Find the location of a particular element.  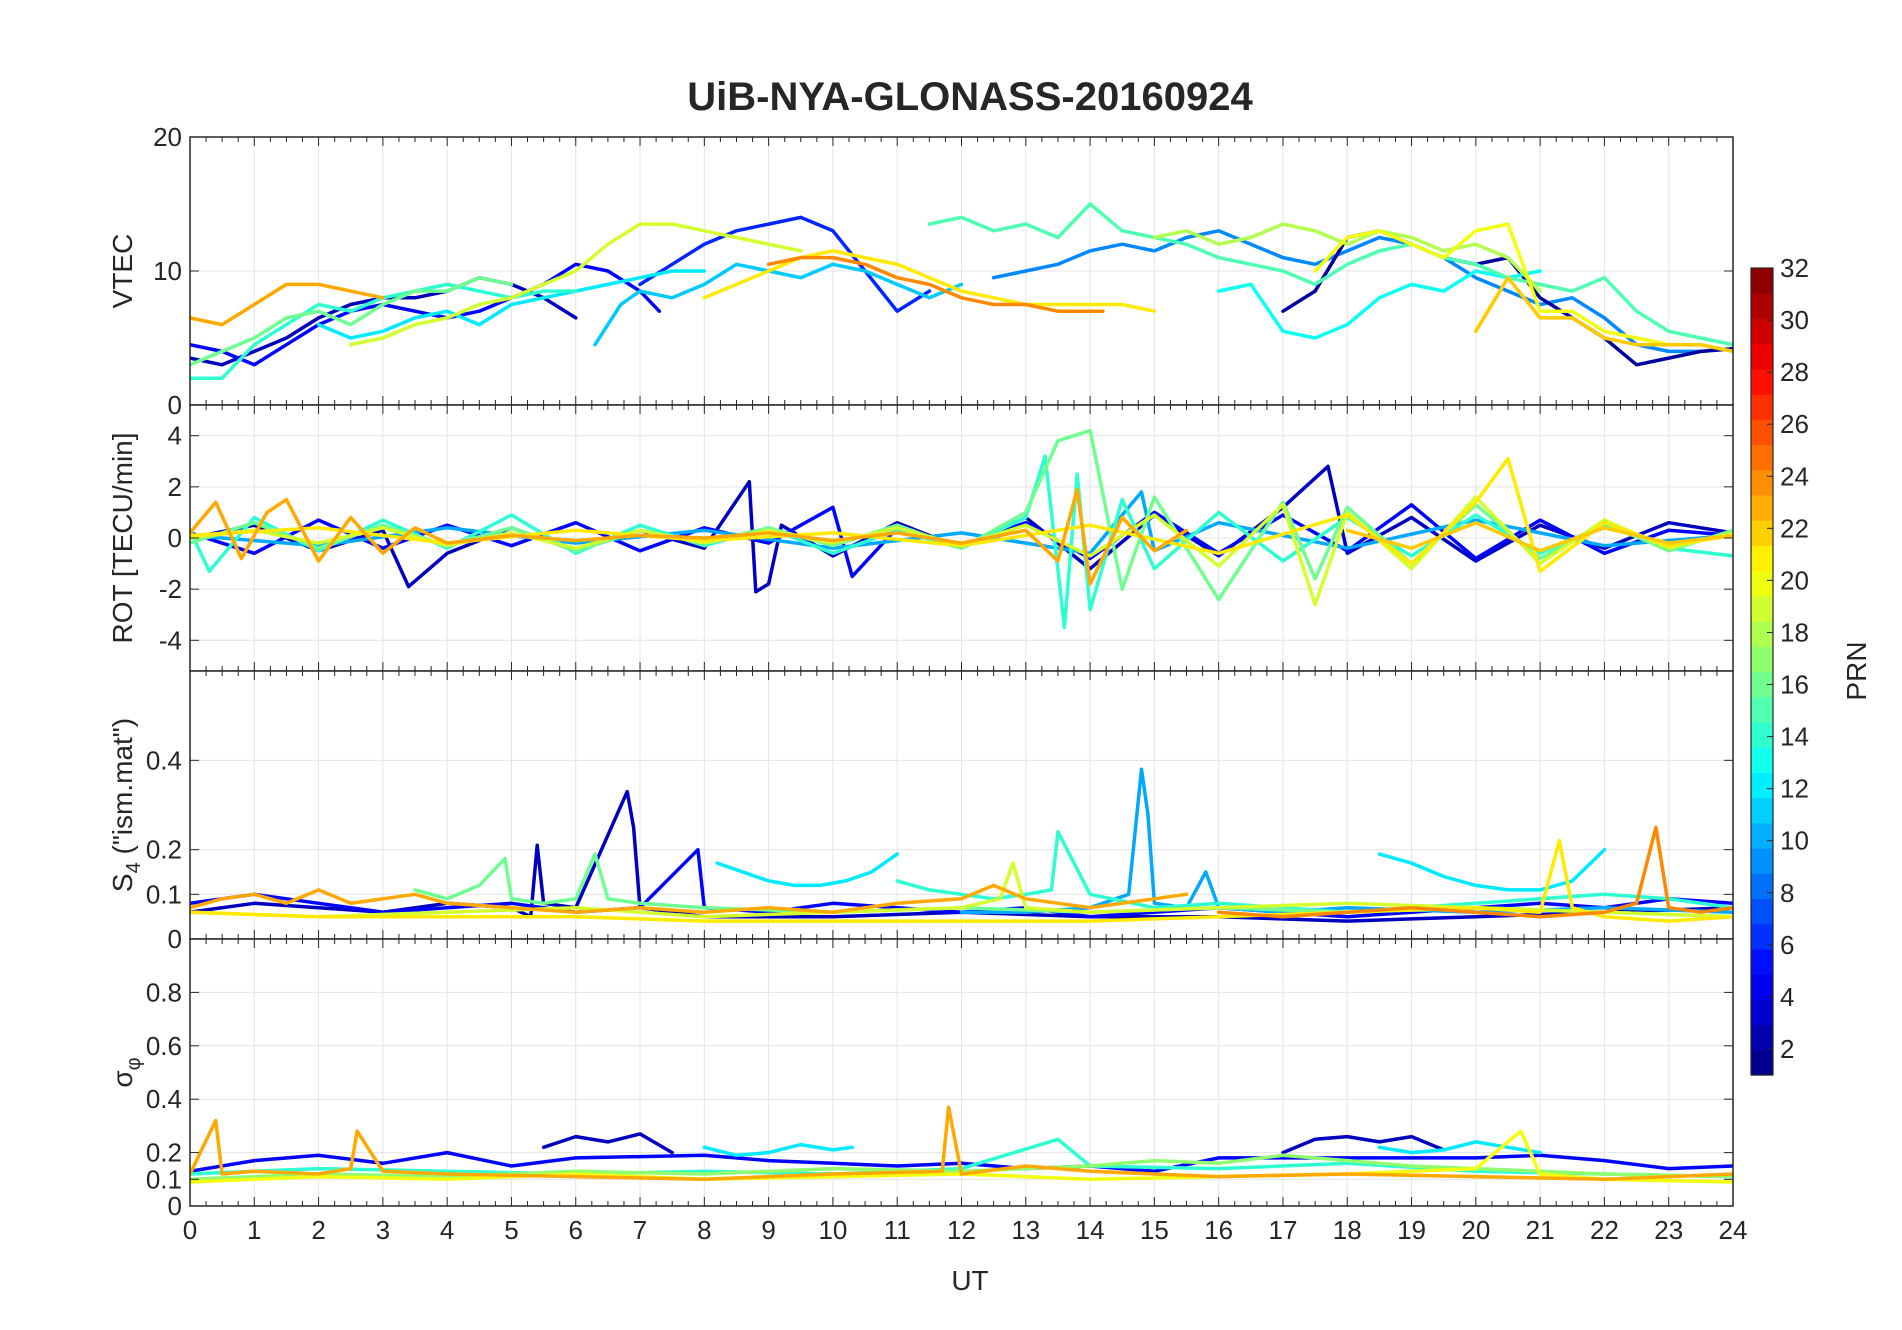

x-tick-label: 20 is located at coordinates (1475, 1230).